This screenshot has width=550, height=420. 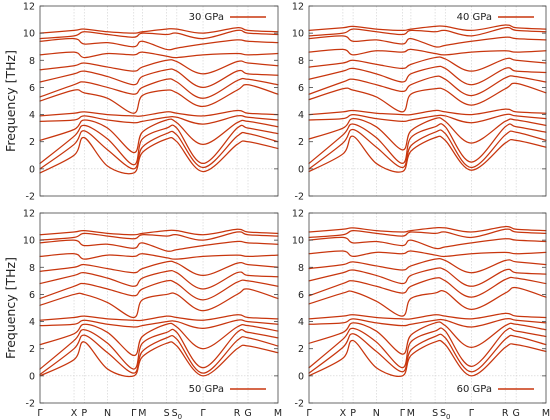 What do you see at coordinates (411, 413) in the screenshot?
I see `x-tick-label-m: M` at bounding box center [411, 413].